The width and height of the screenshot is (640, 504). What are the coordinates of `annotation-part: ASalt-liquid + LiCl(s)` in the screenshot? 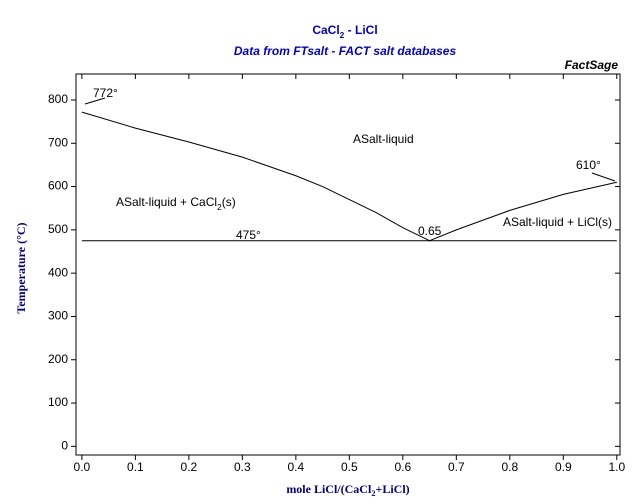 It's located at (557, 222).